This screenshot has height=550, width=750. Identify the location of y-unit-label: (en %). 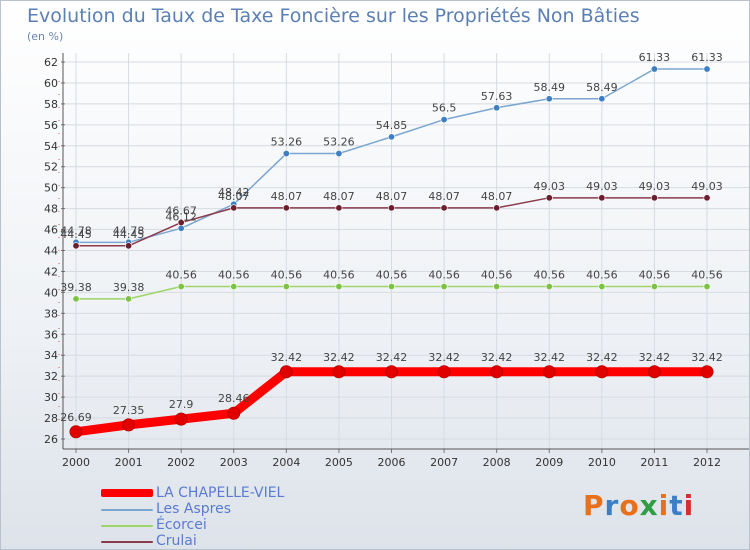
(45, 36).